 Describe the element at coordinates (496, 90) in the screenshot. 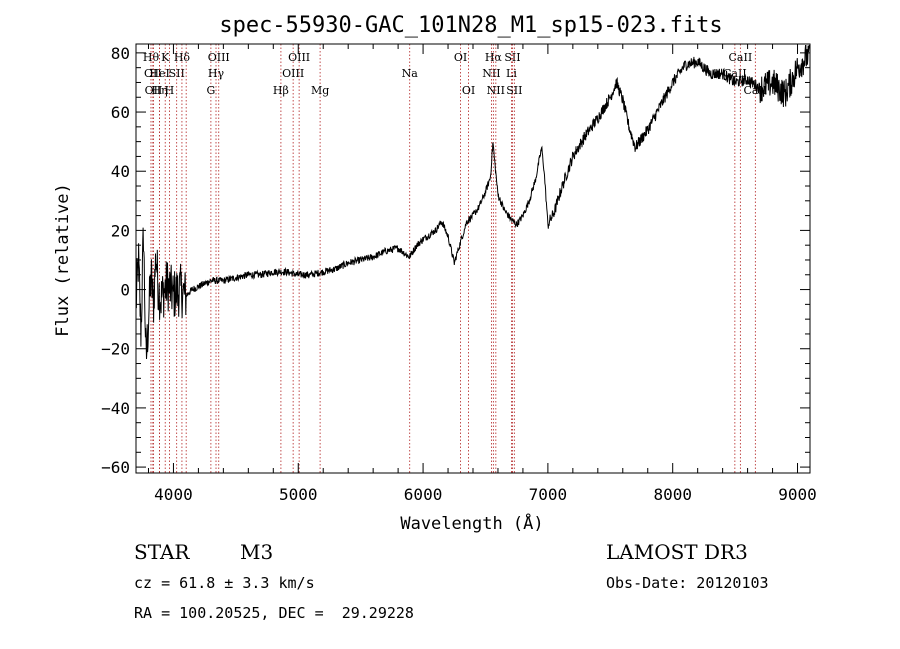

I see `spectral-line-label-22: NII` at that location.